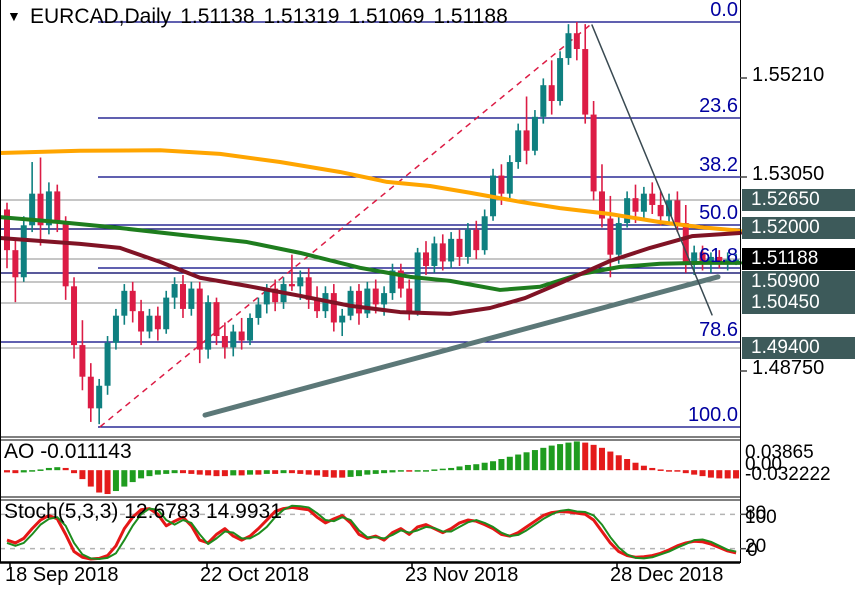 The image size is (860, 600). I want to click on chart-dropdown-icon: ▼, so click(14, 16).